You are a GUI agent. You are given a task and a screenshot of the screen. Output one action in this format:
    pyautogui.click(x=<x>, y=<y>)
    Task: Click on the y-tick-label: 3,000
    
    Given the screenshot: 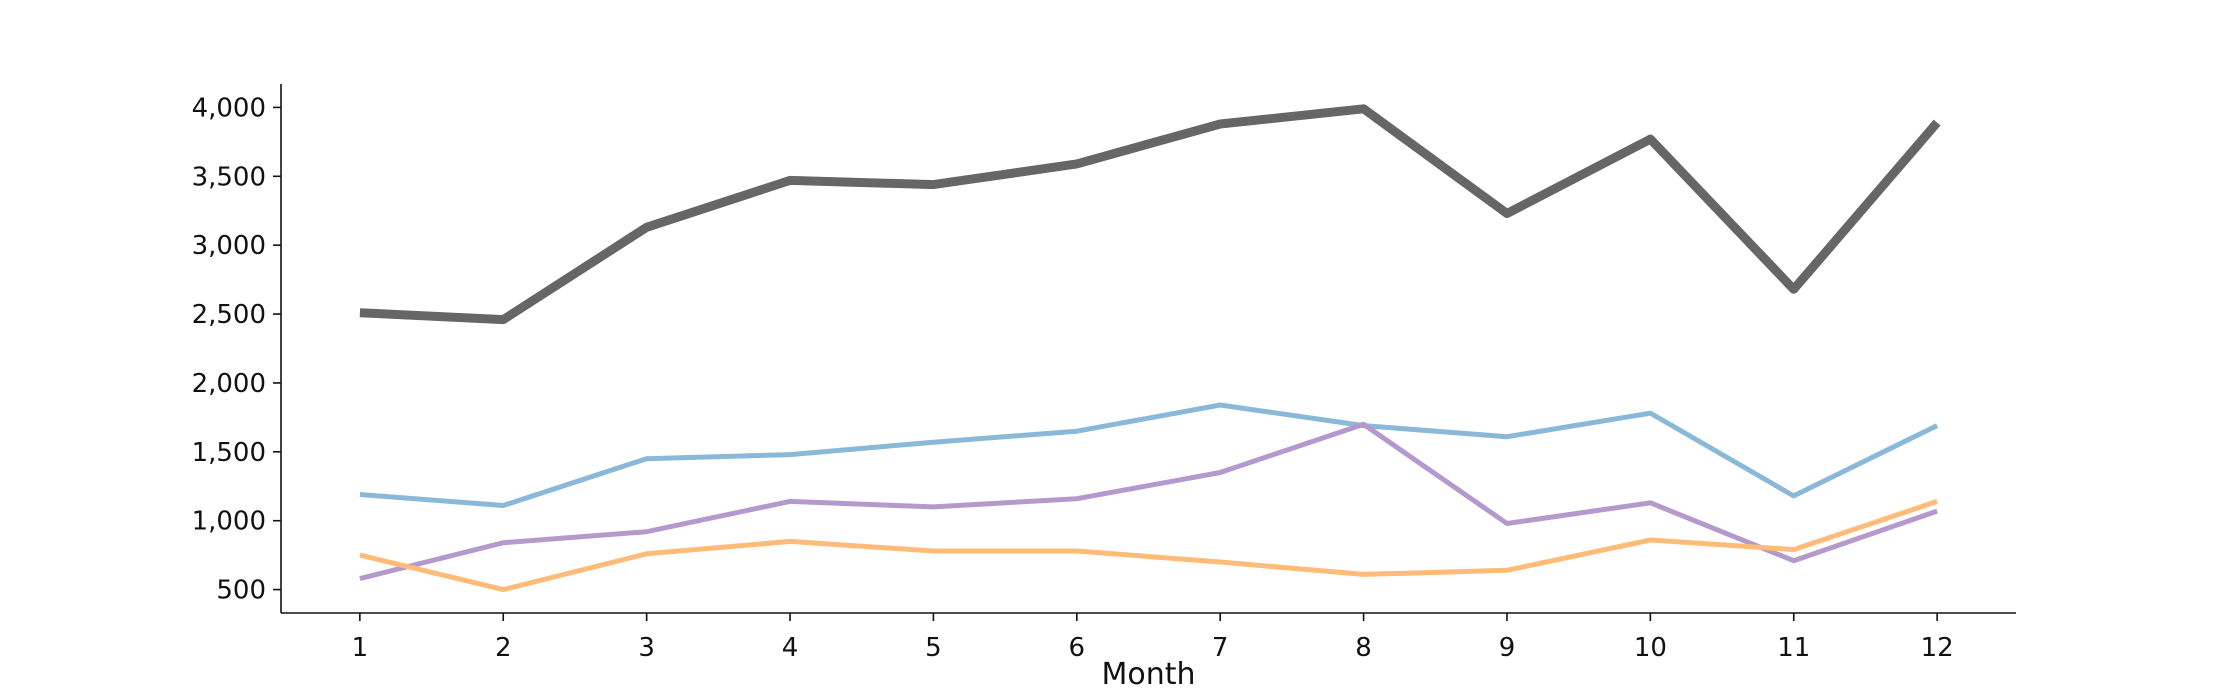 What is the action you would take?
    pyautogui.click(x=229, y=246)
    